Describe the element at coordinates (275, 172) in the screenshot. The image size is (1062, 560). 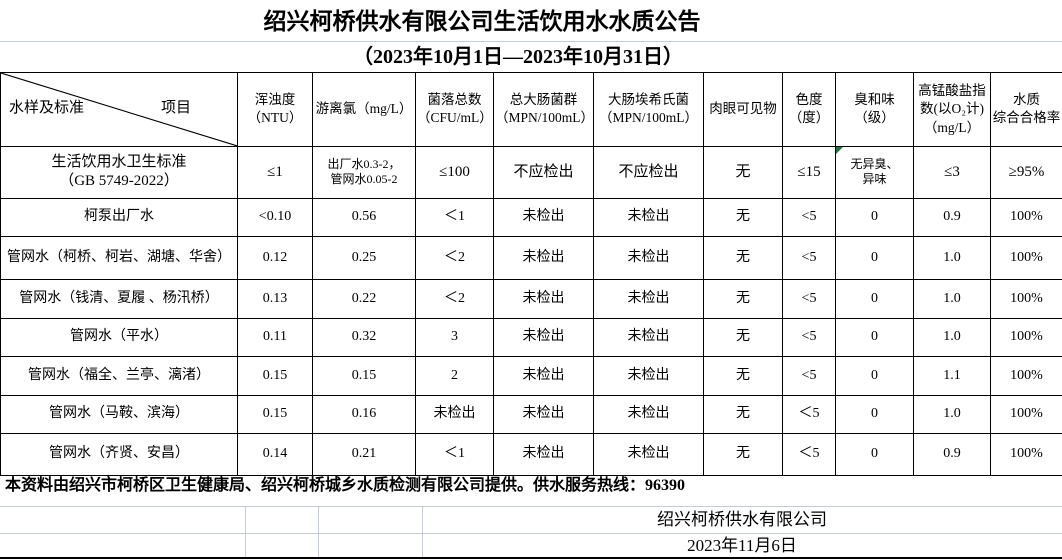
I see `table-cell: ≤1` at that location.